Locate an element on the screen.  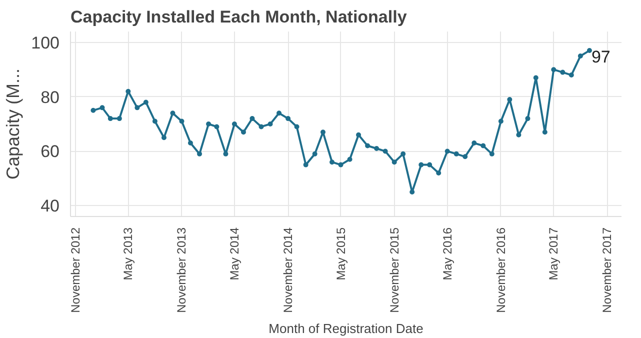
x-tick-label: November 2014 is located at coordinates (288, 270).